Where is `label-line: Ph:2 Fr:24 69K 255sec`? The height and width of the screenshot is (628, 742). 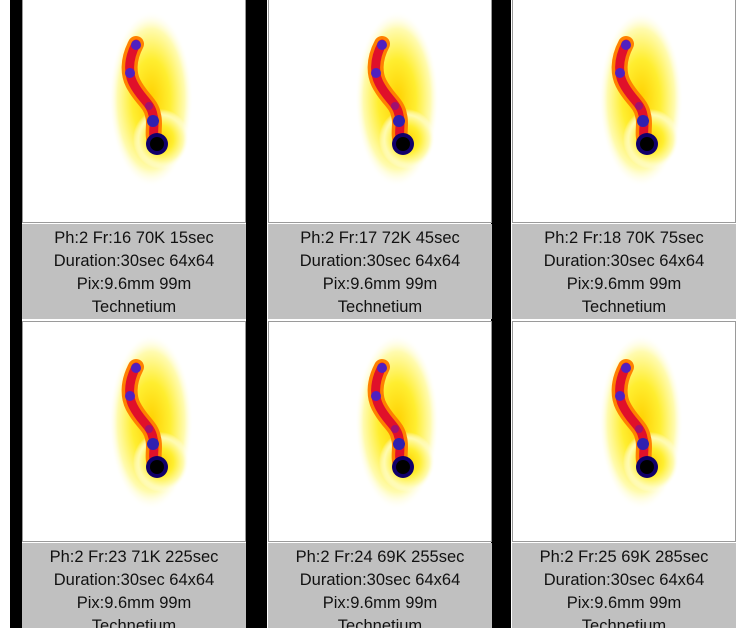
label-line: Ph:2 Fr:24 69K 255sec is located at coordinates (380, 557).